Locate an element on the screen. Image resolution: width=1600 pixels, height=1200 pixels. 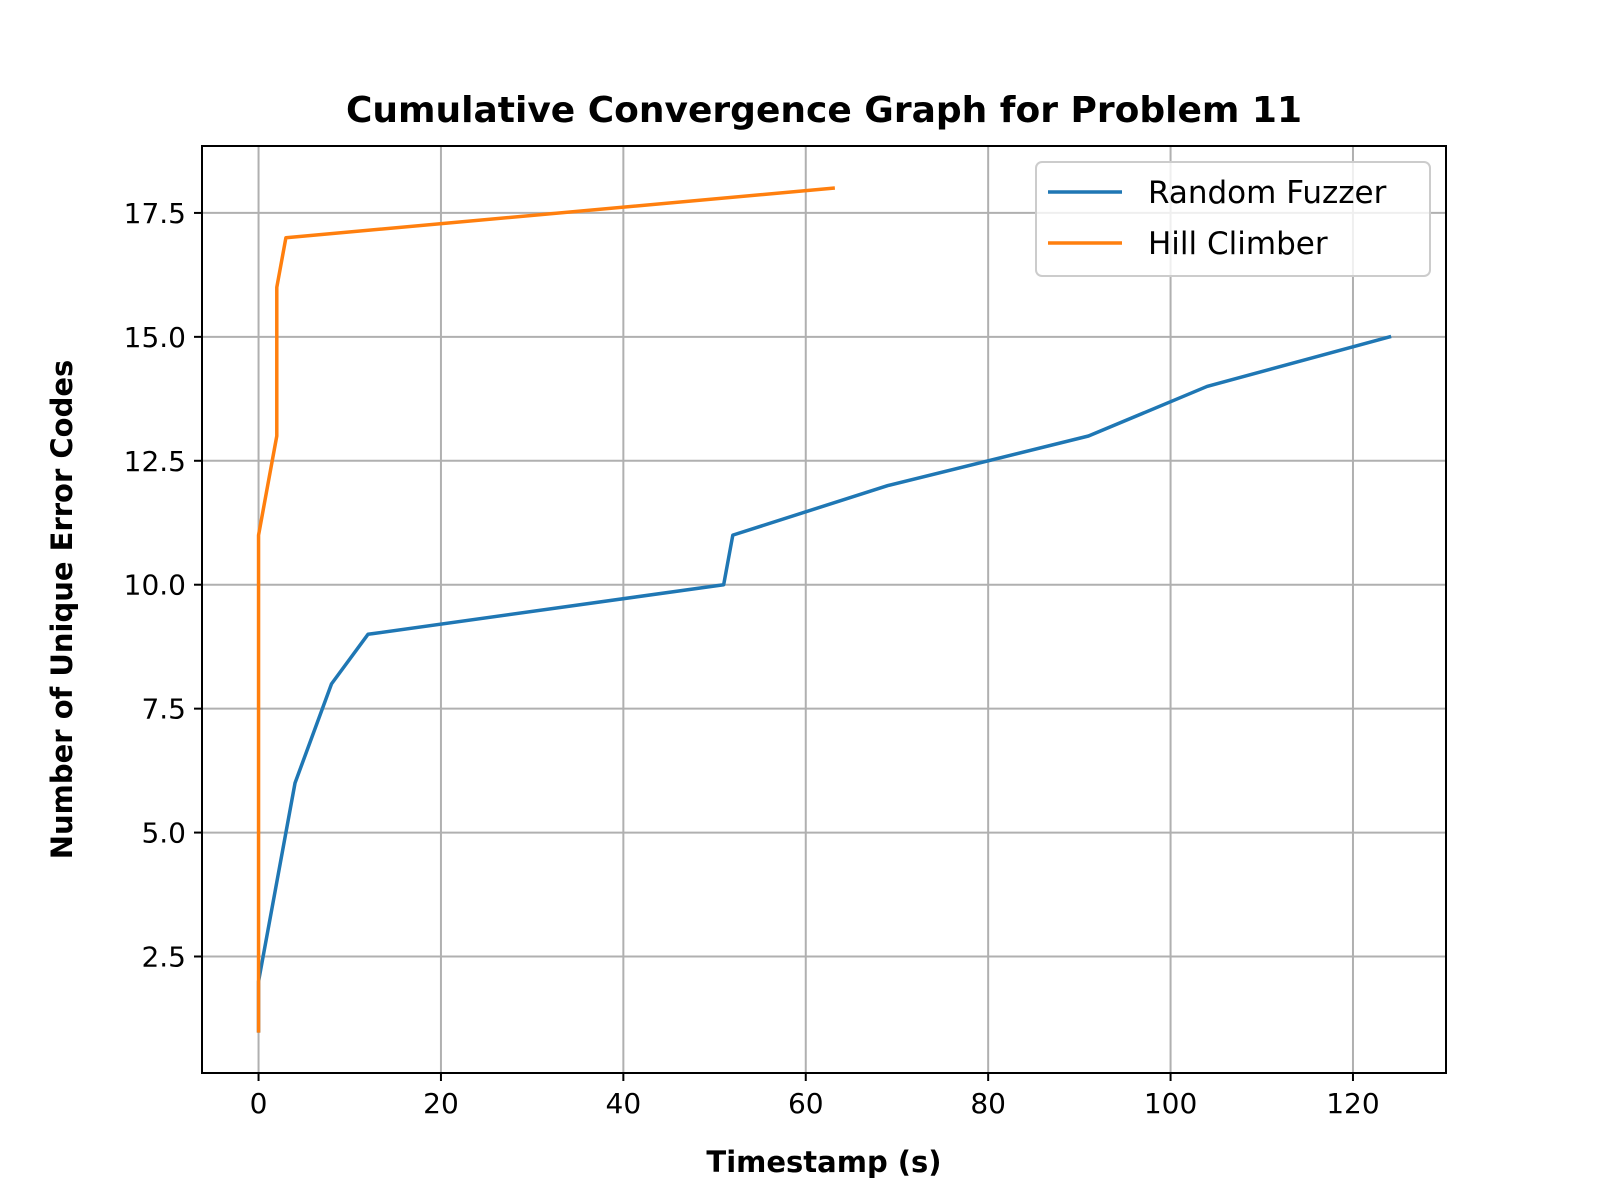
legend-label: Random Fuzzer is located at coordinates (1267, 193).